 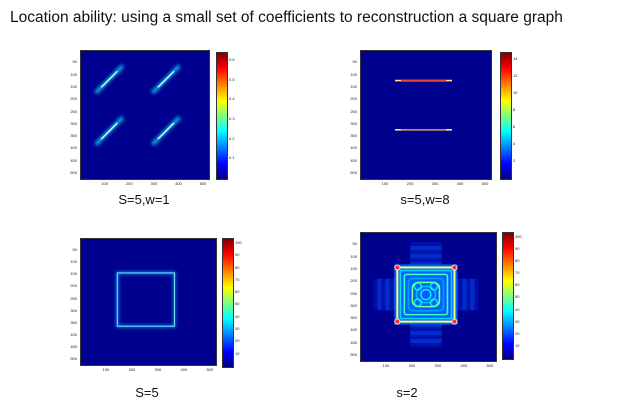 I want to click on colorbar-tick-label: 60, so click(x=517, y=285).